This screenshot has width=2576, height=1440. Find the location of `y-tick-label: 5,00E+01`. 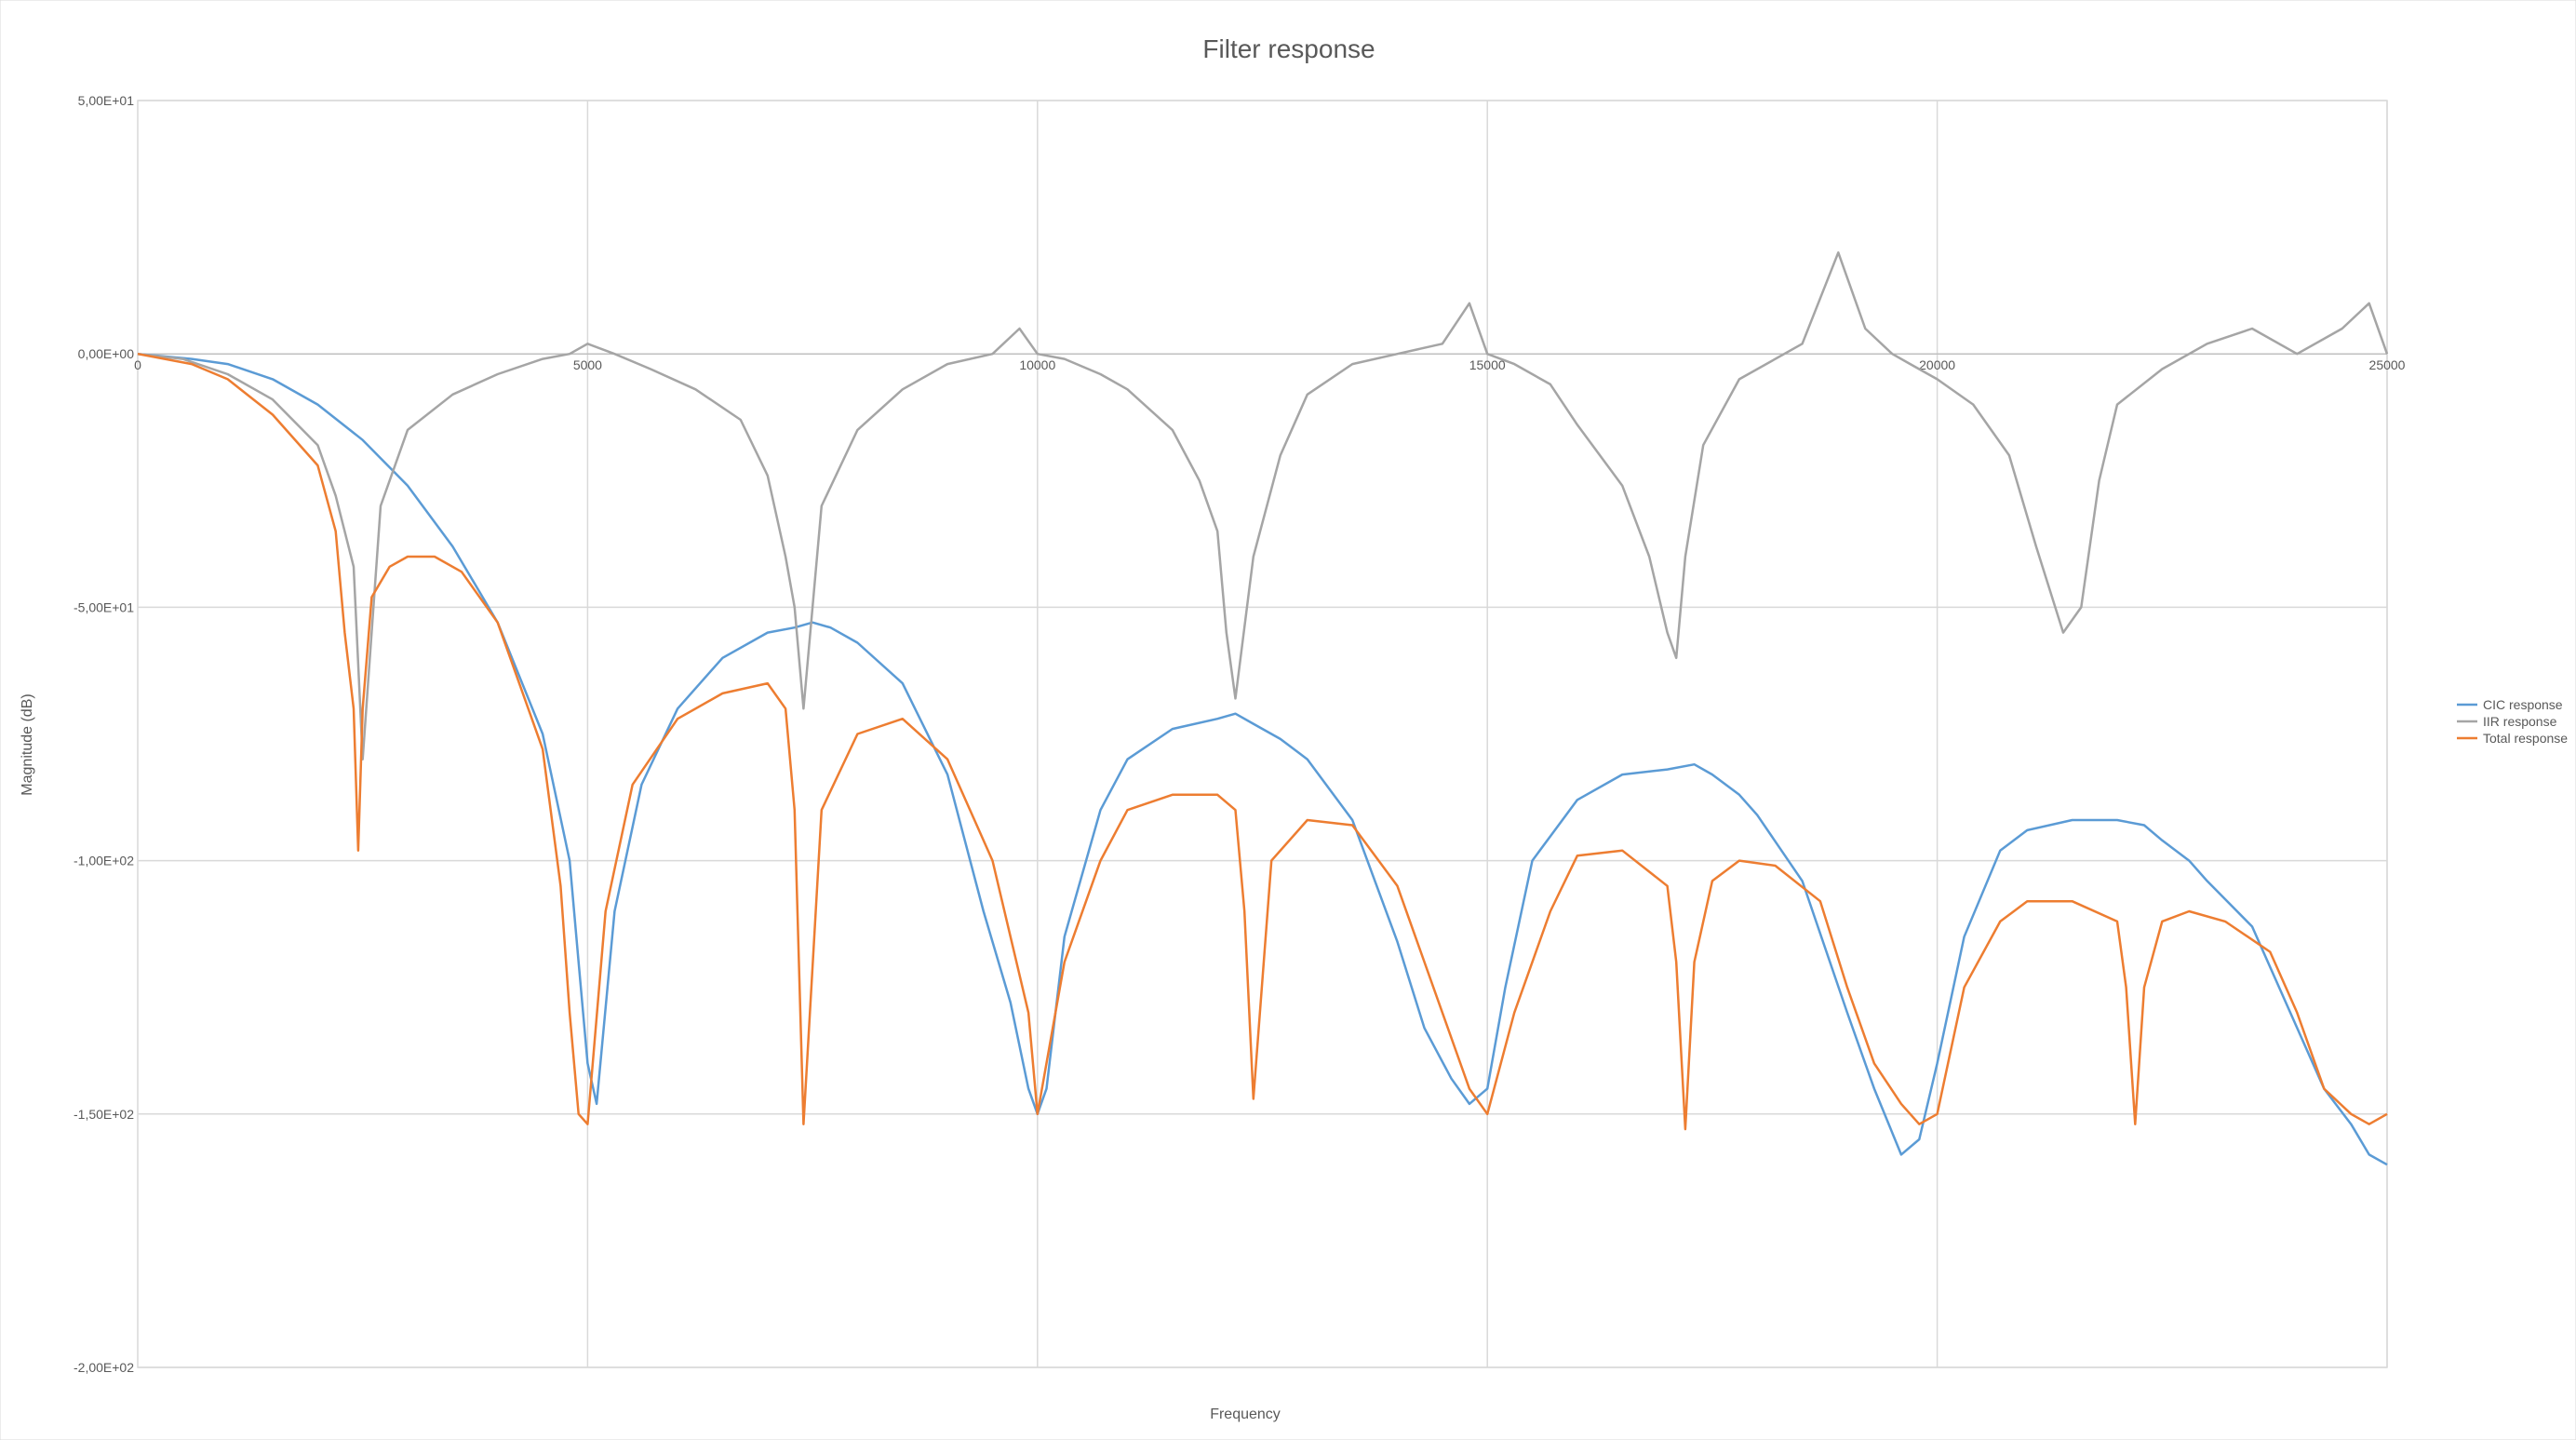

y-tick-label: 5,00E+01 is located at coordinates (106, 100).